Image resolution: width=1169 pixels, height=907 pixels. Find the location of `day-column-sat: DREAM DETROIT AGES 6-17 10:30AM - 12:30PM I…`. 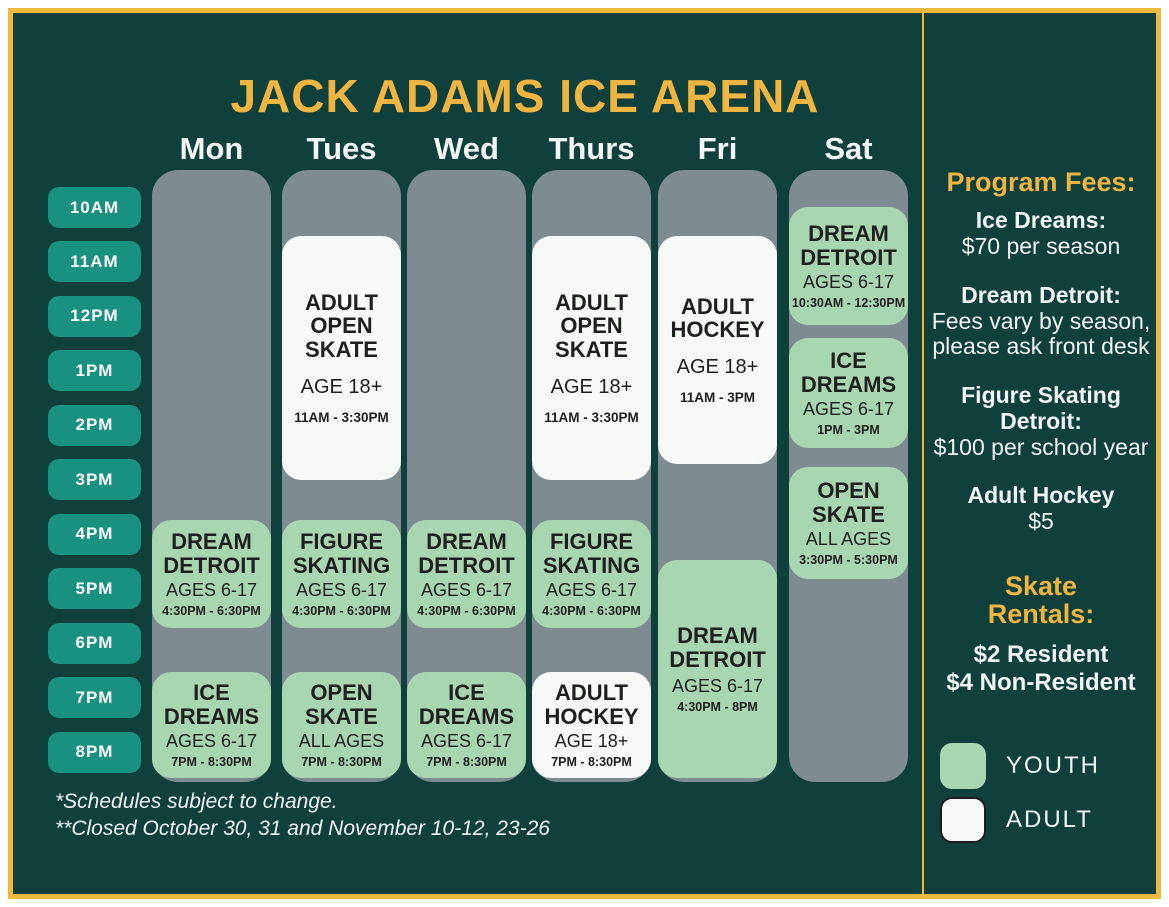

day-column-sat: DREAM DETROIT AGES 6-17 10:30AM - 12:30PM I… is located at coordinates (848, 476).